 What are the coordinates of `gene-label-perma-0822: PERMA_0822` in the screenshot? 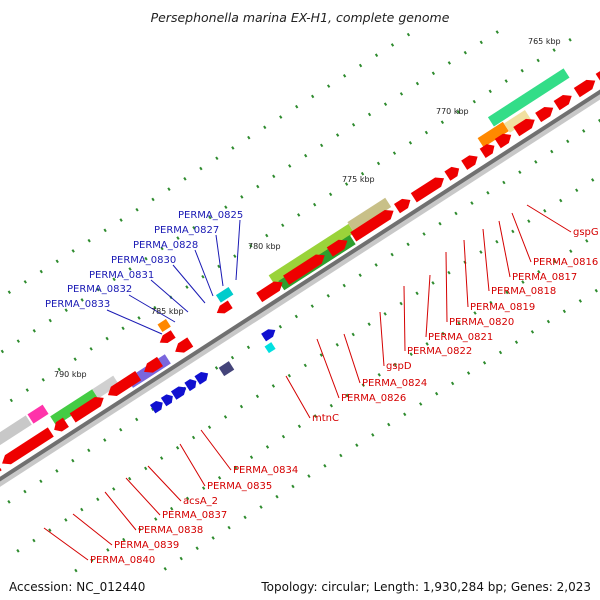 It's located at (439, 351).